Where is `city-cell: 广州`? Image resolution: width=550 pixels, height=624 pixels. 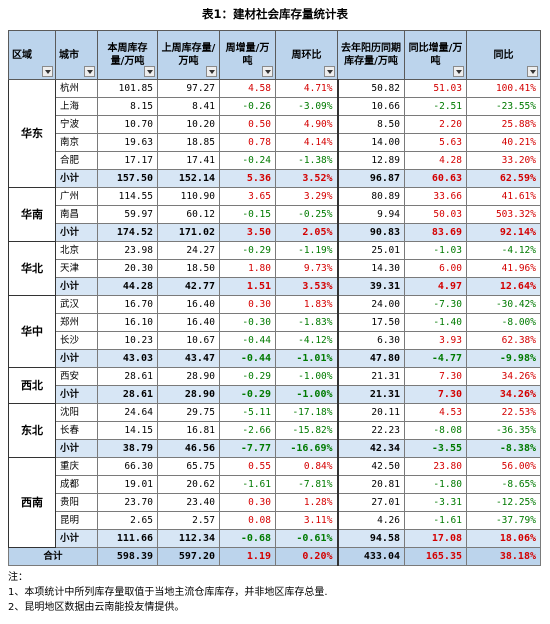
city-cell: 广州 is located at coordinates (76, 196).